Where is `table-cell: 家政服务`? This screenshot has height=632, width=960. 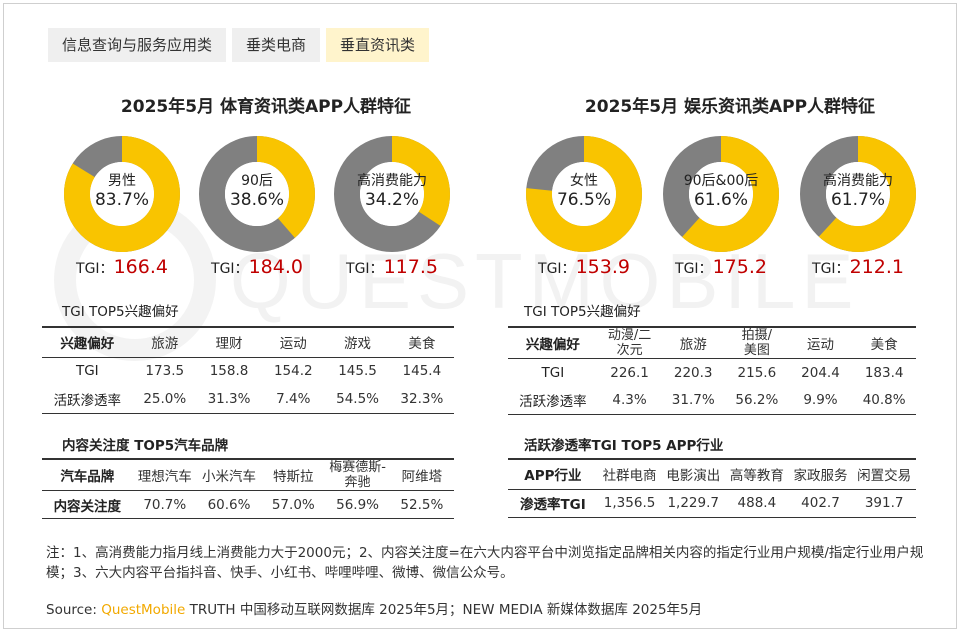 table-cell: 家政服务 is located at coordinates (820, 474).